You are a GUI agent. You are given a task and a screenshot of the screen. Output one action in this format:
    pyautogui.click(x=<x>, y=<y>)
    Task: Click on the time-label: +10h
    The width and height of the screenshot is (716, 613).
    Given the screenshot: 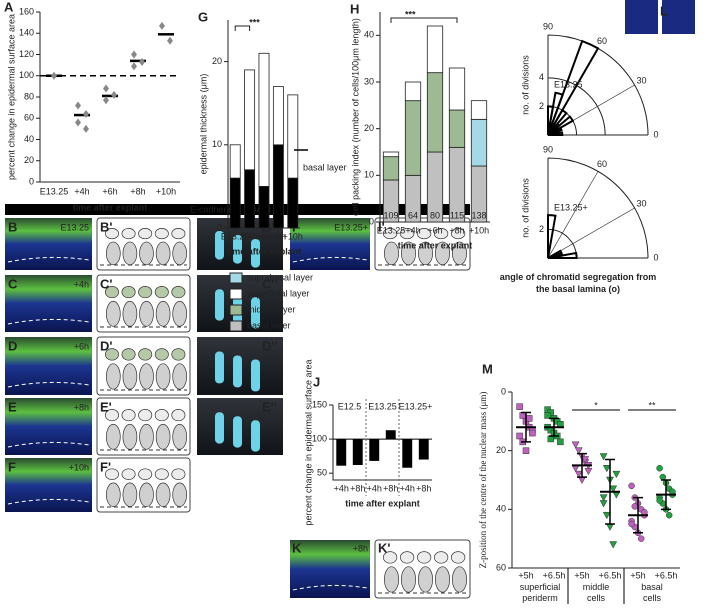 What is the action you would take?
    pyautogui.click(x=79, y=467)
    